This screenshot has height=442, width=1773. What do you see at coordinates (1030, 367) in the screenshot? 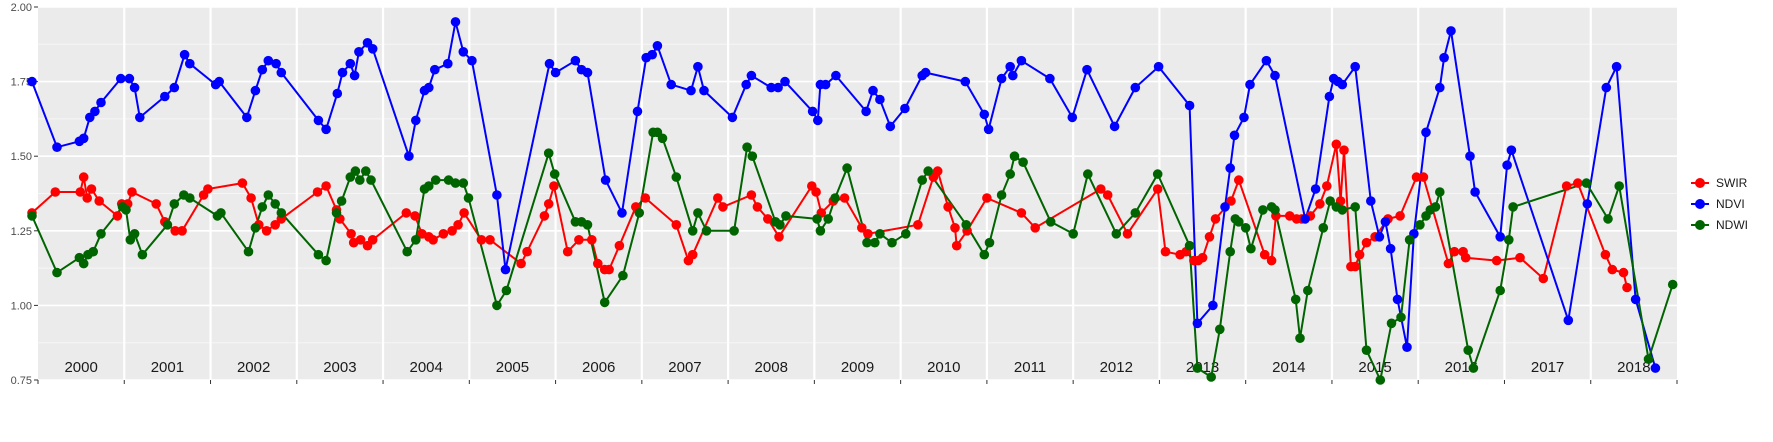
I see `year-label: 2011` at bounding box center [1030, 367].